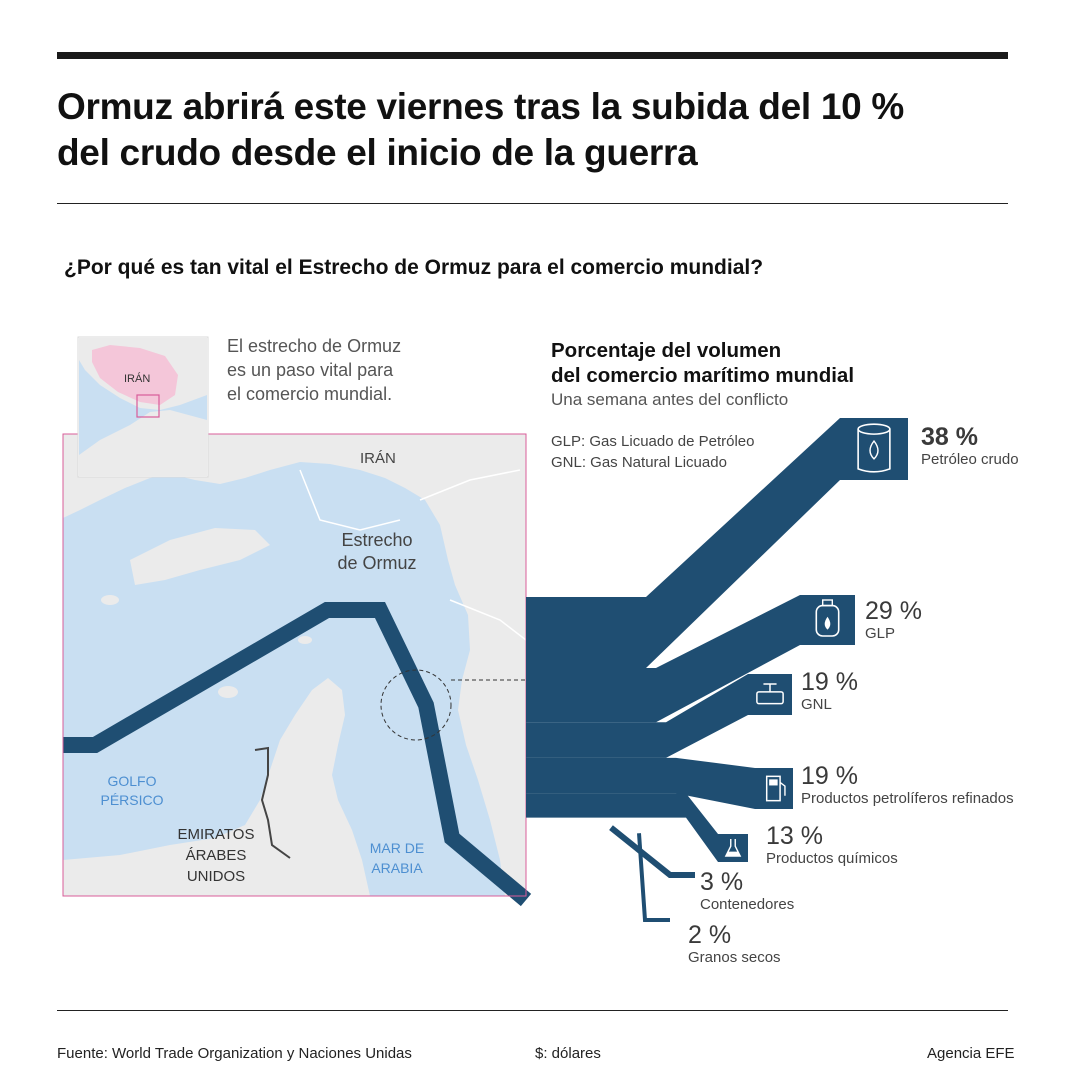  What do you see at coordinates (216, 876) in the screenshot?
I see `uae-label-line3: UNIDOS` at bounding box center [216, 876].